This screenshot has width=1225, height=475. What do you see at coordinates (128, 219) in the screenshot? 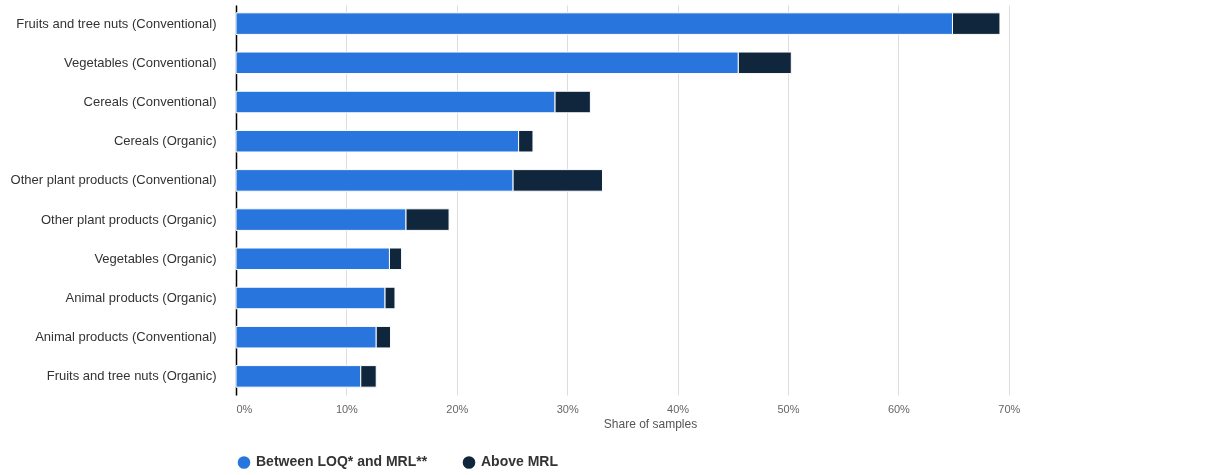
I see `y-tick-label: Other plant products (Organic)` at bounding box center [128, 219].